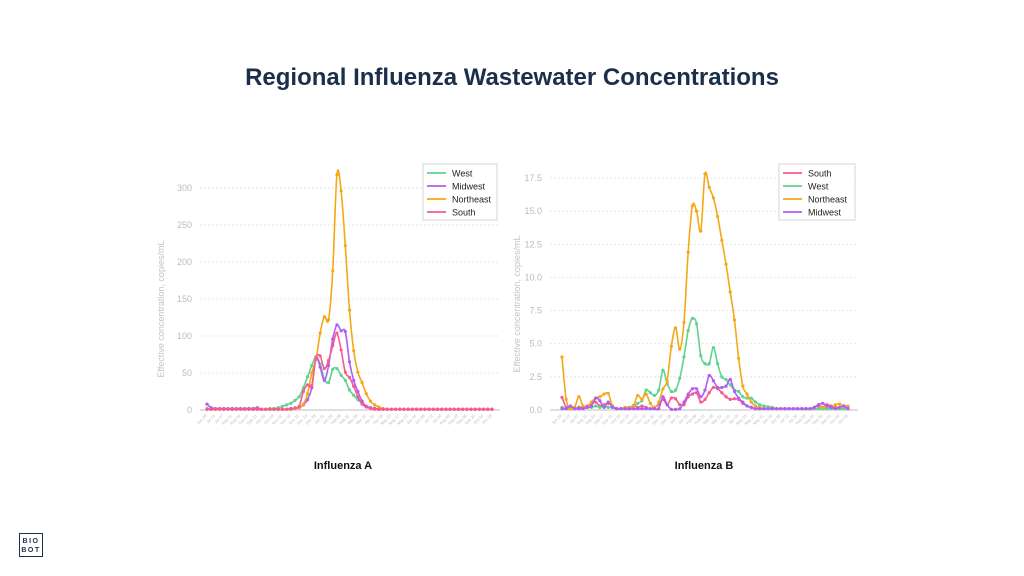 This screenshot has height=576, width=1024. What do you see at coordinates (843, 419) in the screenshot?
I see `x-tick-label: Oct 18` at bounding box center [843, 419].